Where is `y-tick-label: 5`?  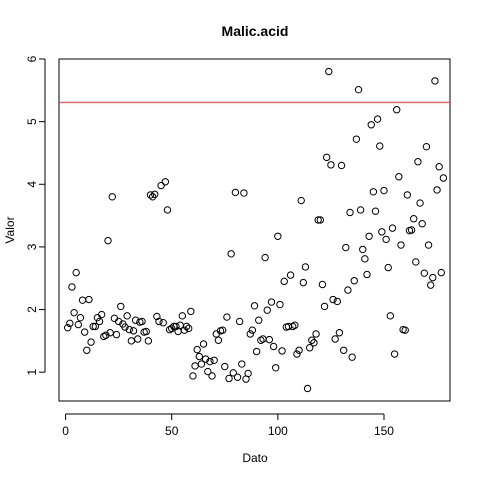 y-tick-label: 5 is located at coordinates (32, 121).